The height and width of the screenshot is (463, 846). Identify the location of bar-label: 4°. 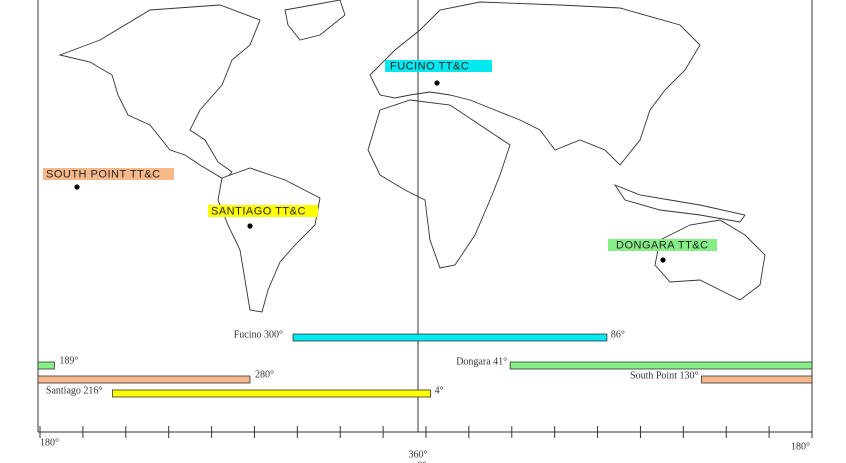
(439, 390).